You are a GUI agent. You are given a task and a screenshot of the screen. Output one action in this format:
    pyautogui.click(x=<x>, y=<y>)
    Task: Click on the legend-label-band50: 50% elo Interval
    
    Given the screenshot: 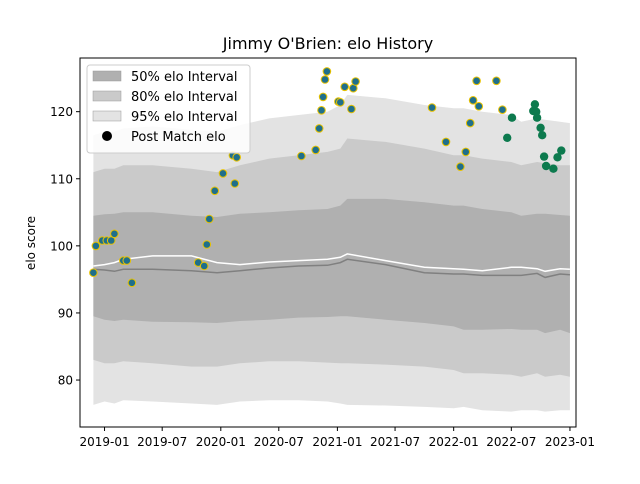 What is the action you would take?
    pyautogui.click(x=184, y=77)
    